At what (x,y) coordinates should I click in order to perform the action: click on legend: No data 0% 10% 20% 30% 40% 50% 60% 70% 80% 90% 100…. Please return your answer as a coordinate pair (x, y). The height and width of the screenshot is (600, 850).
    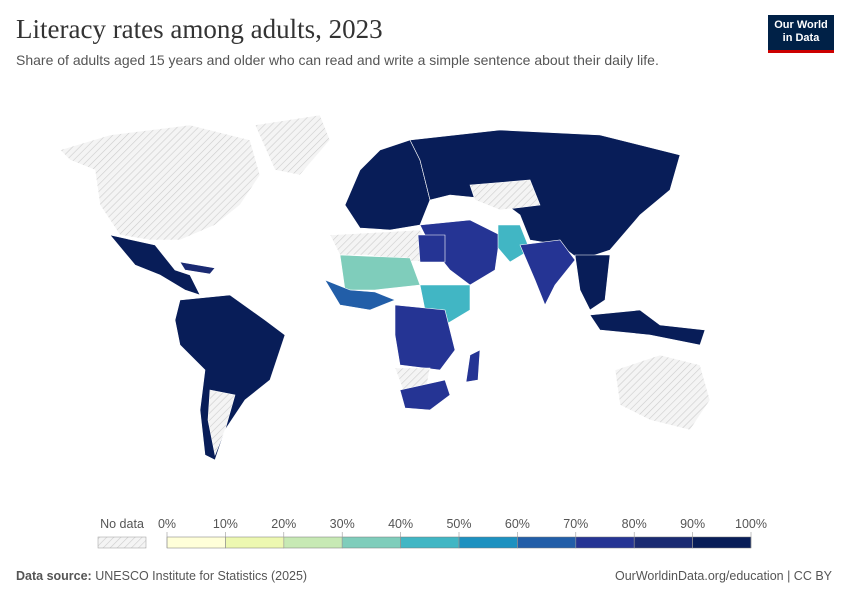
    Looking at the image, I should click on (432, 533).